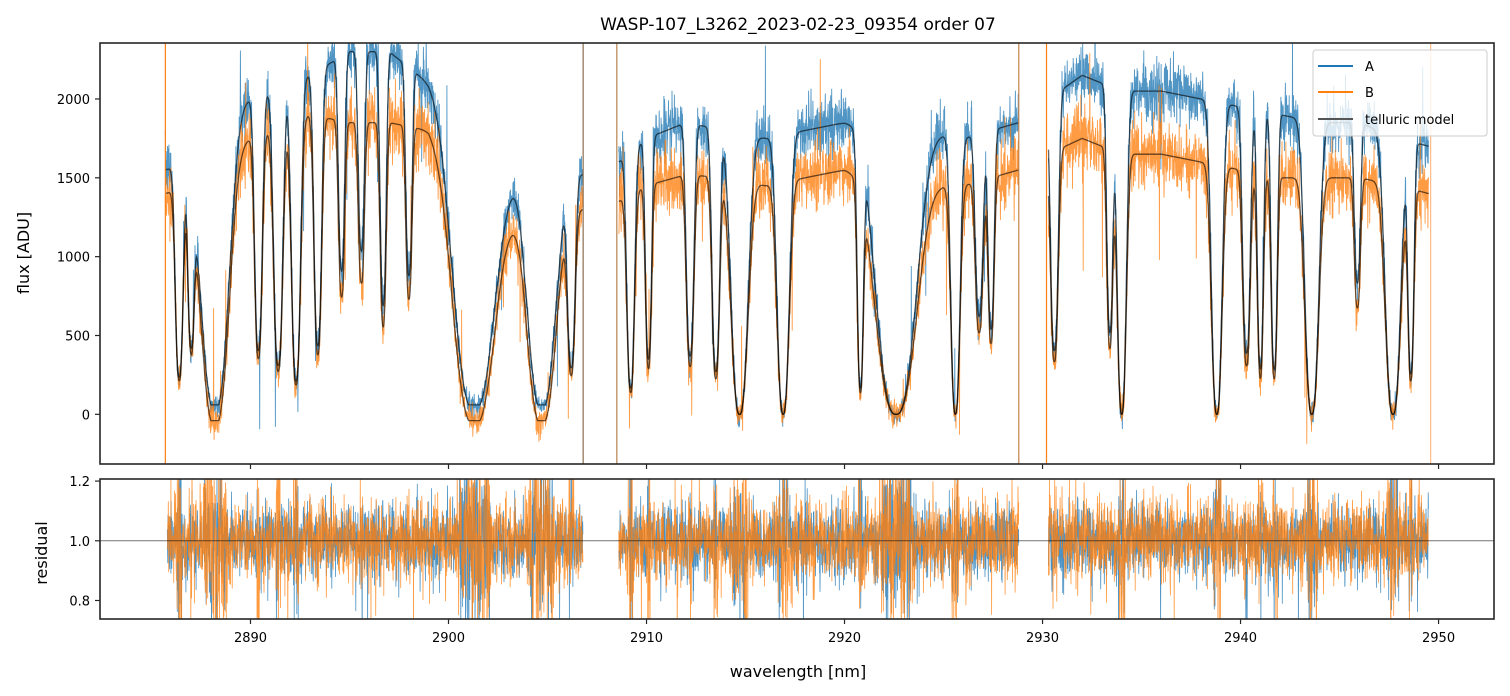  What do you see at coordinates (77, 336) in the screenshot?
I see `y-tick-label: 500` at bounding box center [77, 336].